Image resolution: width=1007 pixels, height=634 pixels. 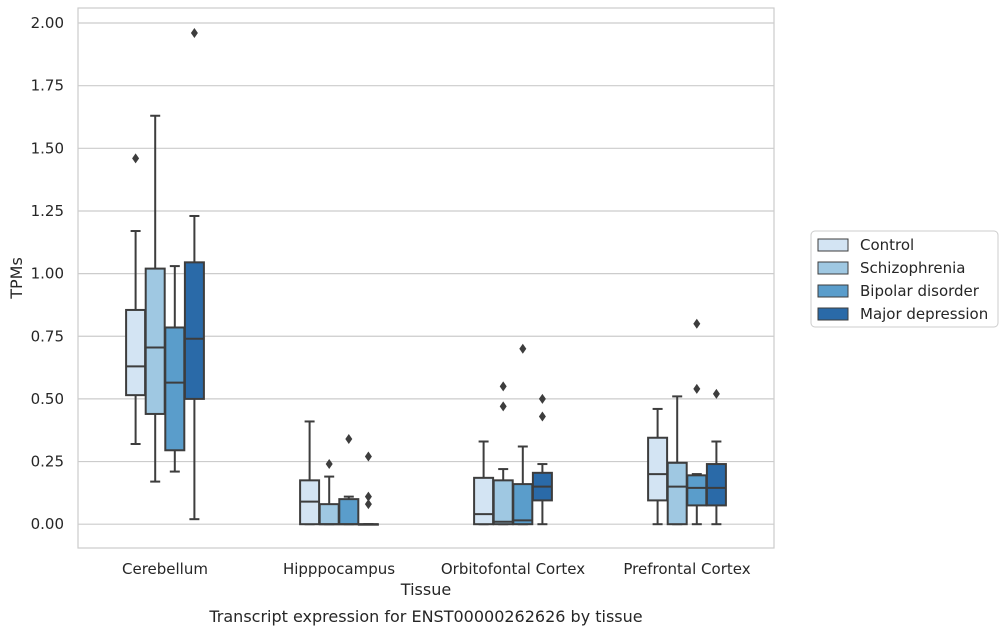 I want to click on legend-box, so click(x=904, y=279).